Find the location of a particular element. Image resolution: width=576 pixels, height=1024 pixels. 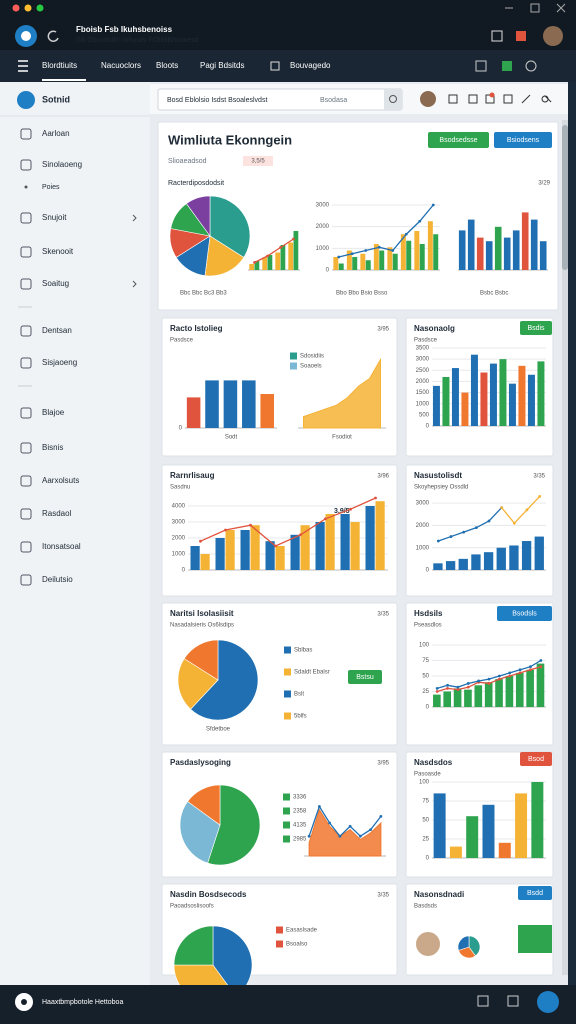

legend-label: Sblbas is located at coordinates (303, 651).